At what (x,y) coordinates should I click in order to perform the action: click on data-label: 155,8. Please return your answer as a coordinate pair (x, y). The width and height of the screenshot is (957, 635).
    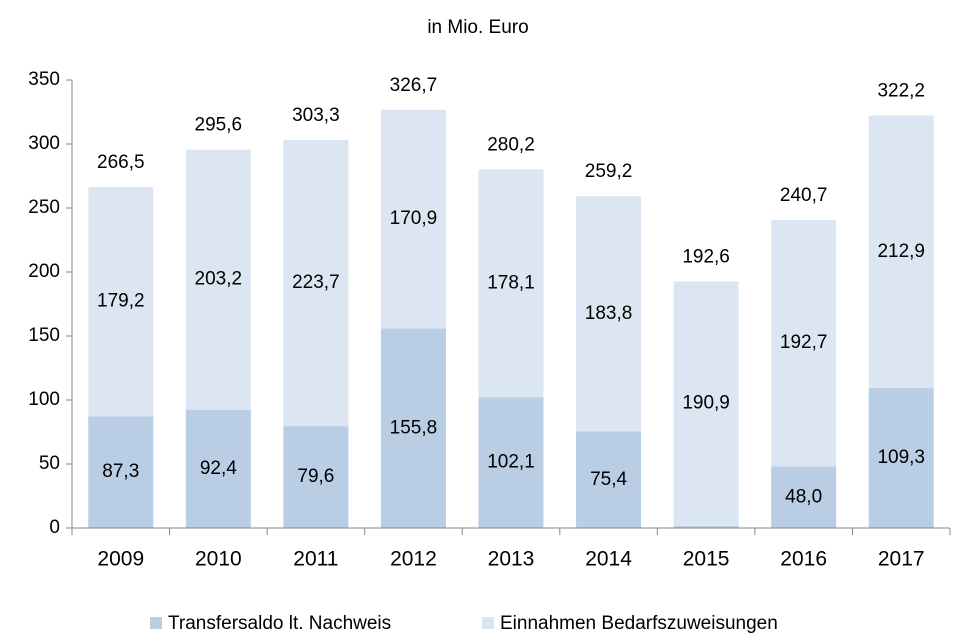
    Looking at the image, I should click on (414, 427).